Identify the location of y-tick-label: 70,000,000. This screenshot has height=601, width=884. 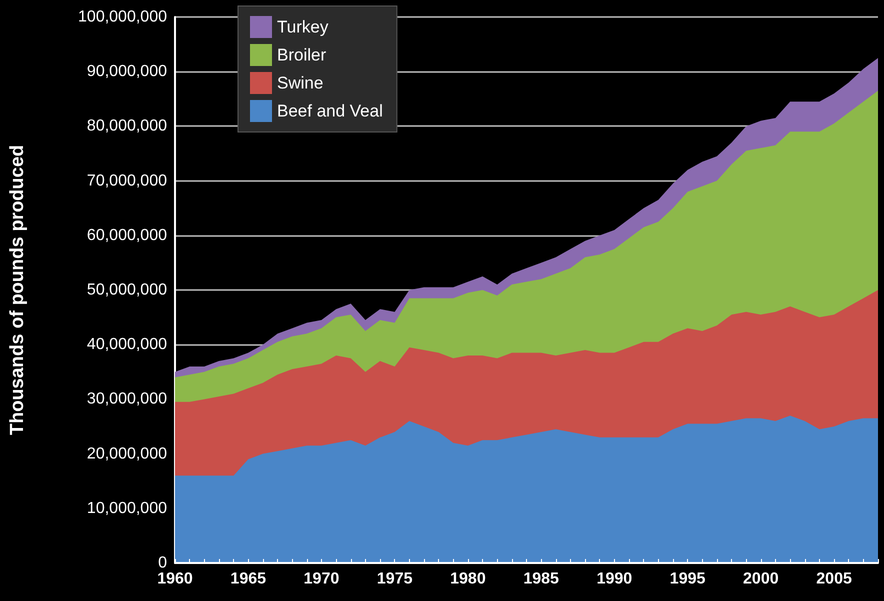
(127, 181).